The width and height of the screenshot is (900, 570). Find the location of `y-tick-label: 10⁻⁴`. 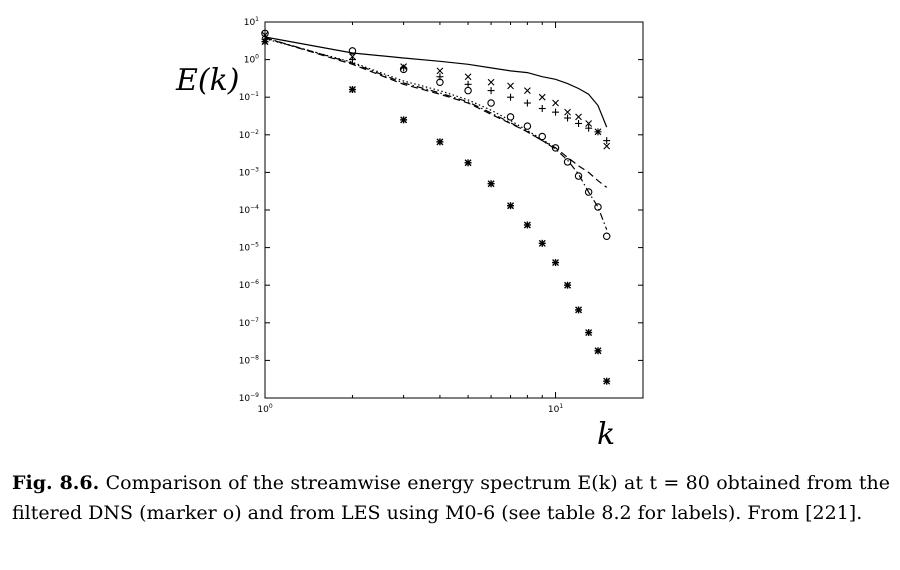

y-tick-label: 10⁻⁴ is located at coordinates (249, 210).